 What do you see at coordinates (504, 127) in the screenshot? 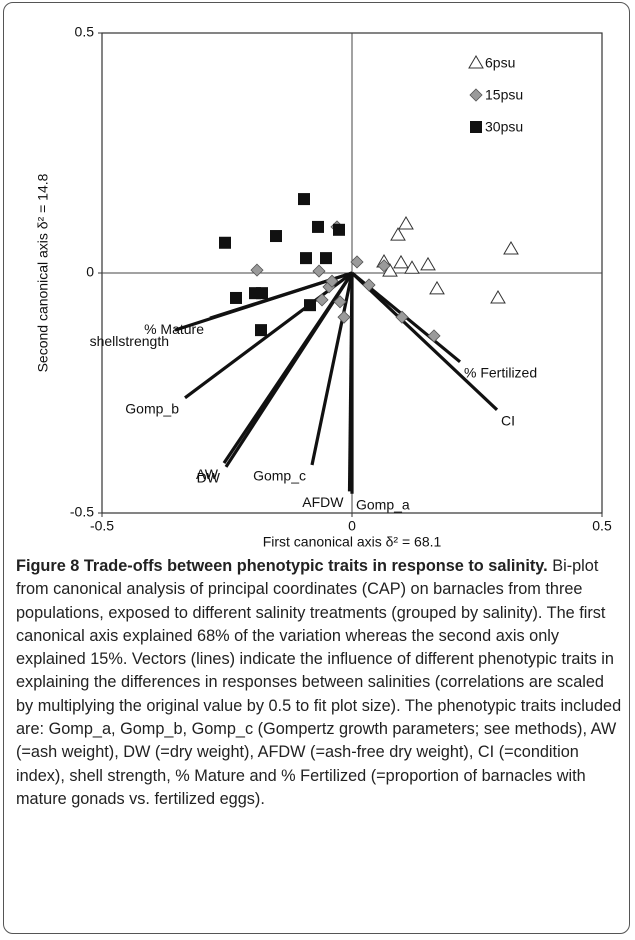
I see `legend-label: 30psu` at bounding box center [504, 127].